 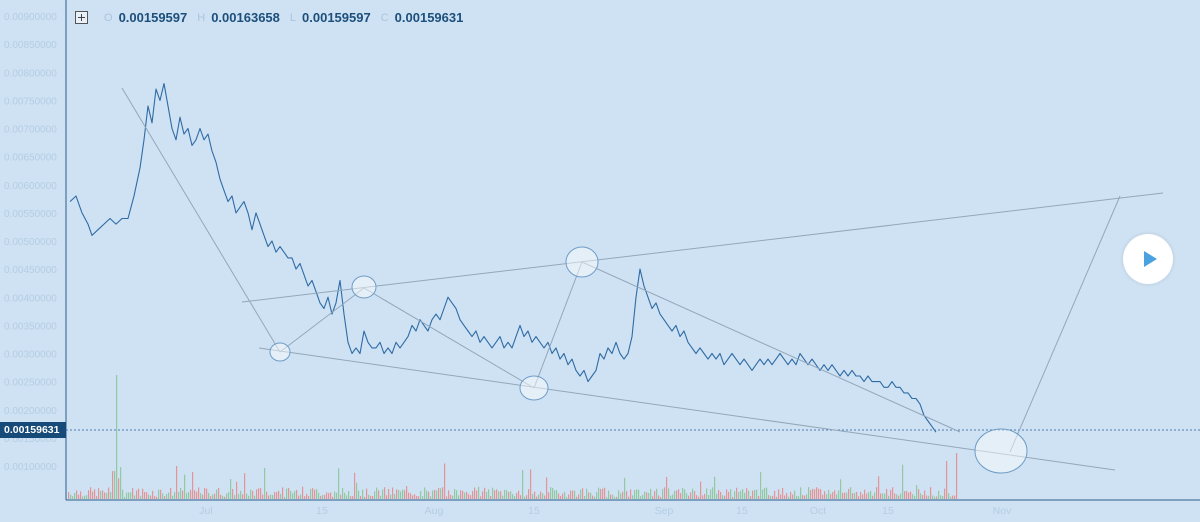 I want to click on low-value: 0.00159597, so click(x=336, y=17).